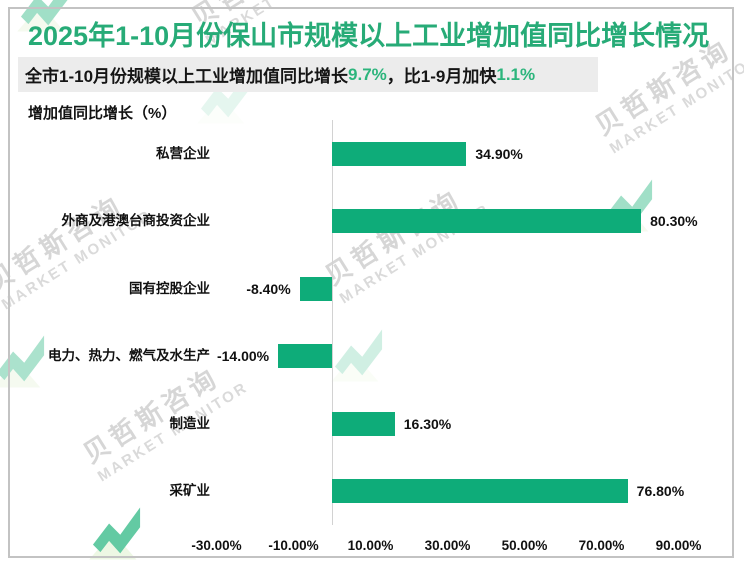 The image size is (744, 570). Describe the element at coordinates (268, 288) in the screenshot. I see `value-label: -8.40%` at that location.